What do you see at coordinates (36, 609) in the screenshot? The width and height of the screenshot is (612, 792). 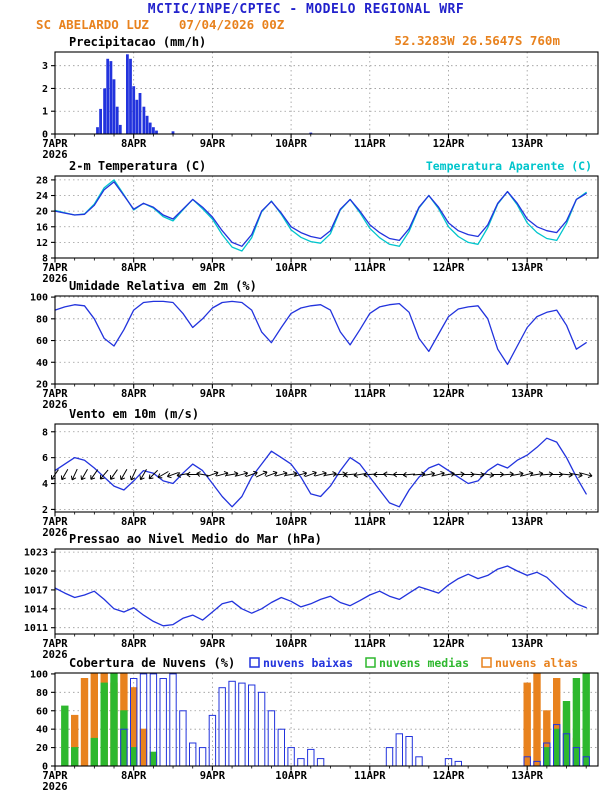 I see `y-tick-label: 1014` at bounding box center [36, 609].